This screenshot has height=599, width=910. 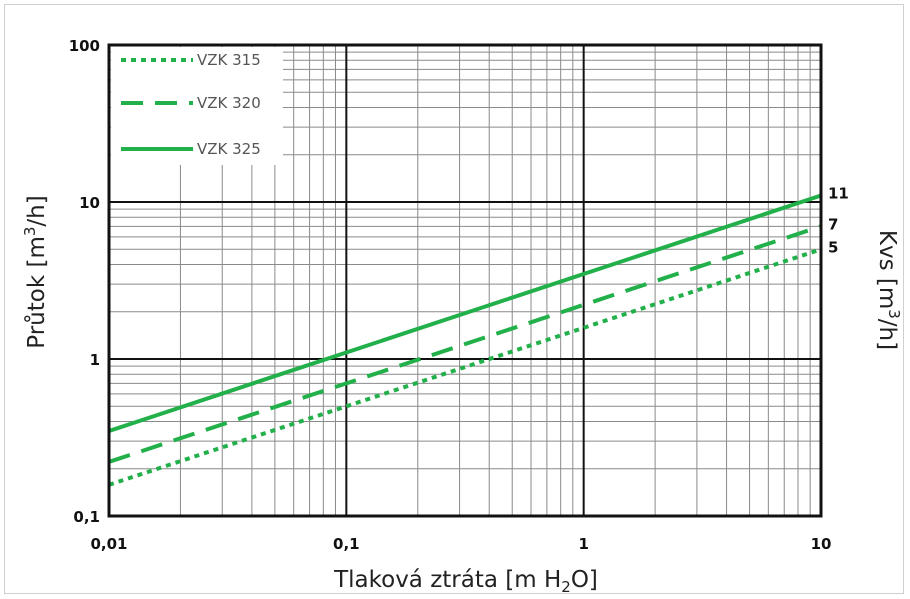 I want to click on y-tick-label: 1, so click(x=95, y=360).